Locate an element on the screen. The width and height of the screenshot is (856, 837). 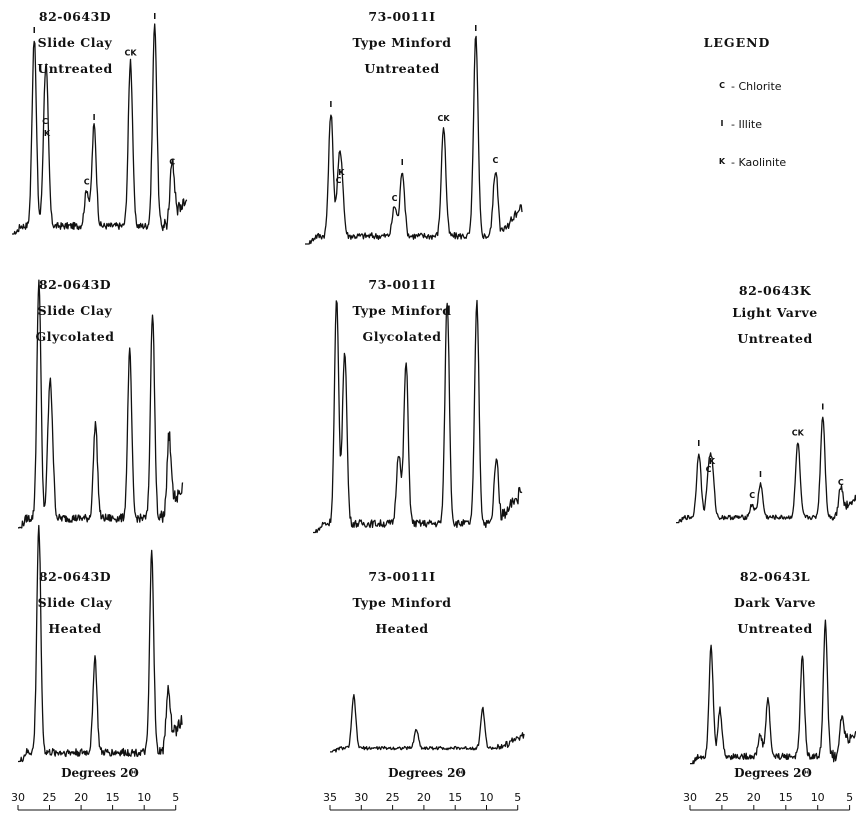
legend-symbol: I is located at coordinates (722, 123).